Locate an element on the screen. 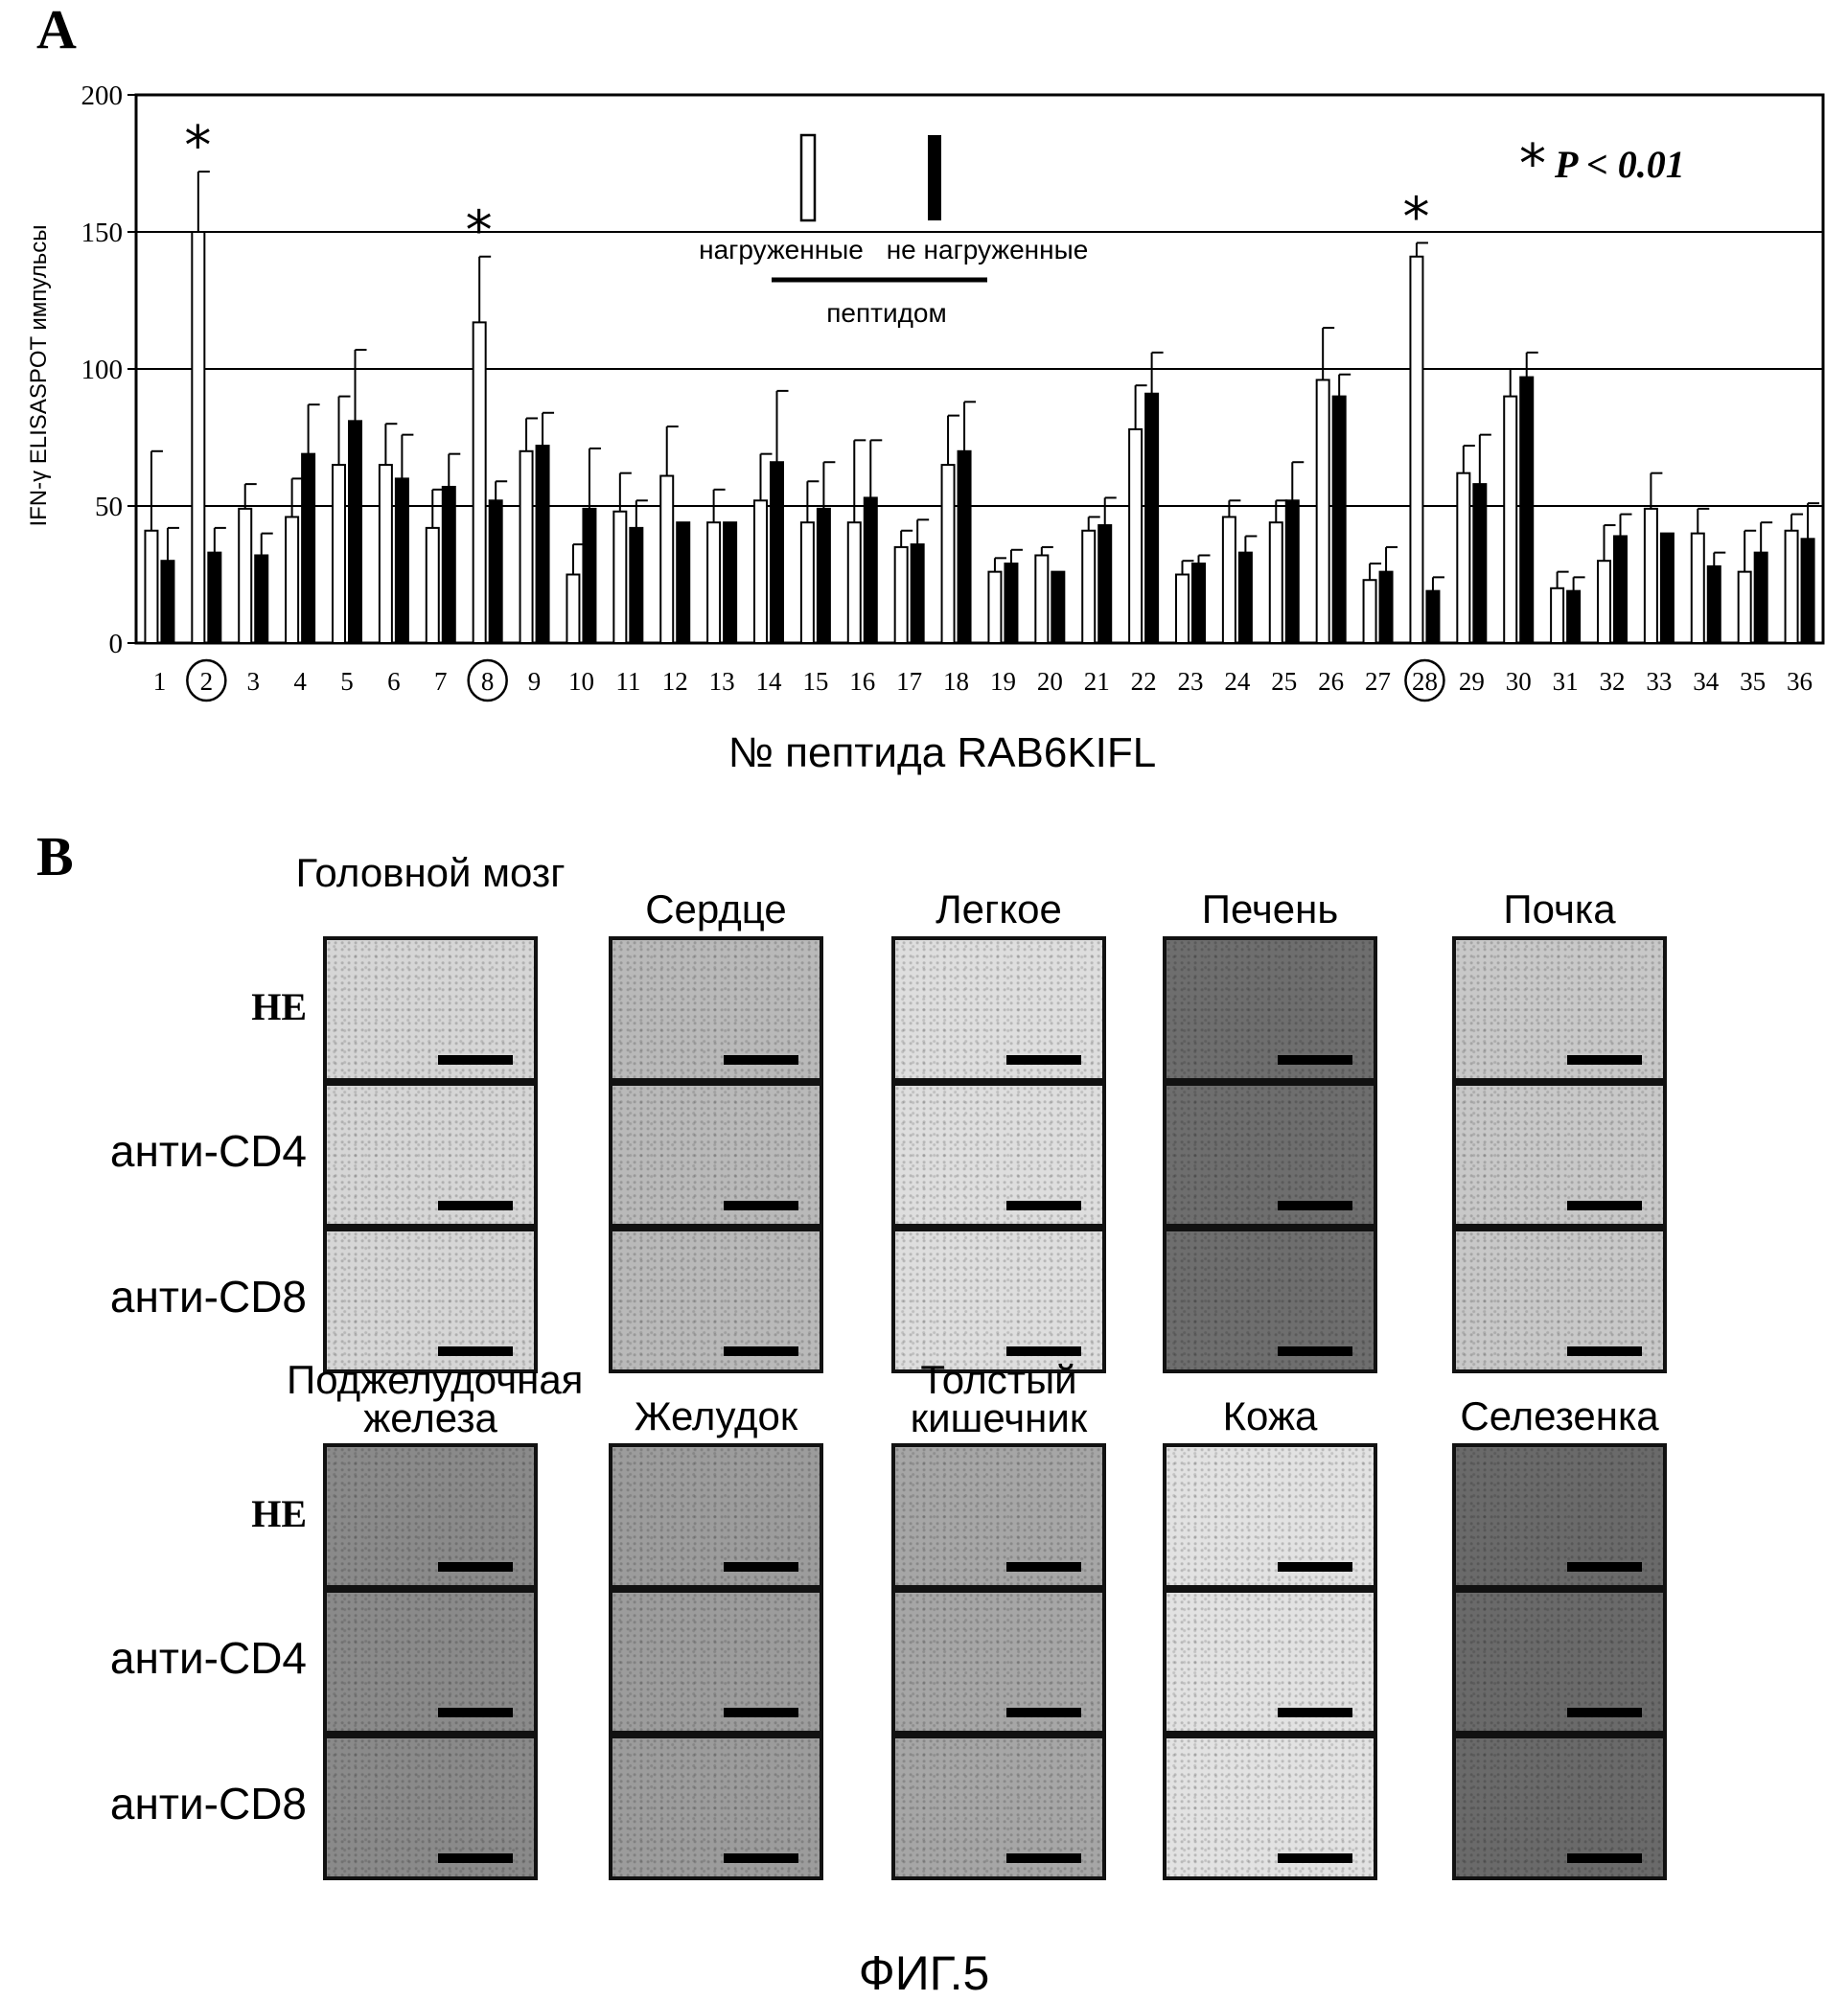 The width and height of the screenshot is (1848, 2001). x-tick-label: 2 is located at coordinates (207, 681).